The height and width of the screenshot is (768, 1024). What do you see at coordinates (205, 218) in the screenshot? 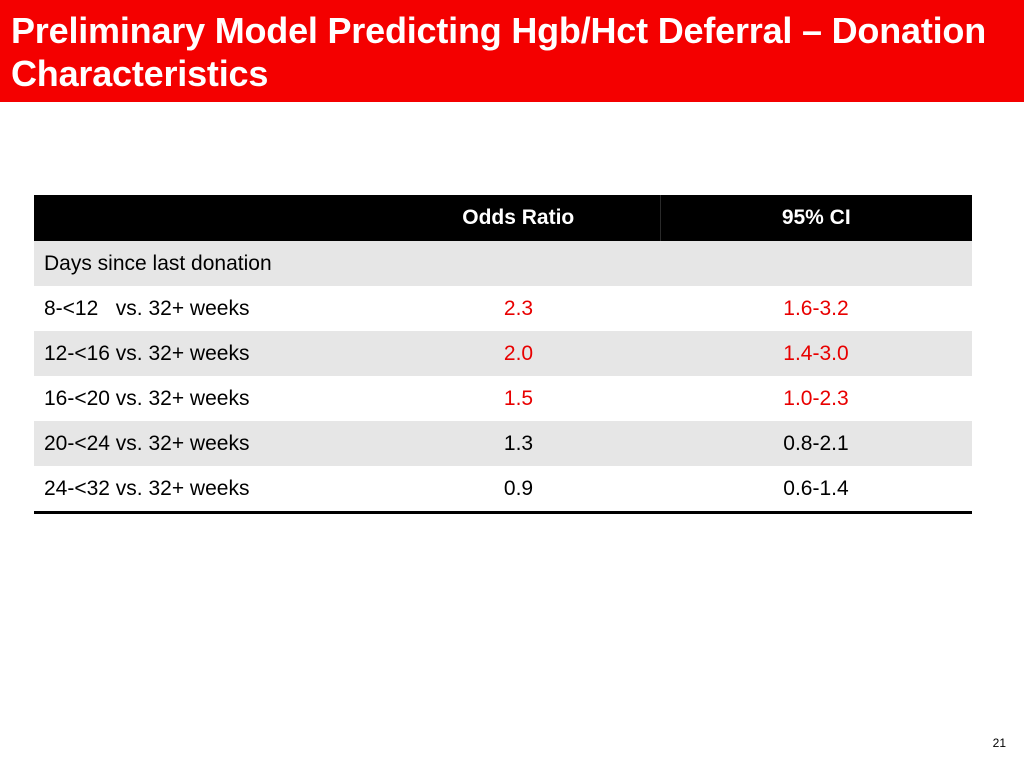
I see `header-cell-blank` at bounding box center [205, 218].